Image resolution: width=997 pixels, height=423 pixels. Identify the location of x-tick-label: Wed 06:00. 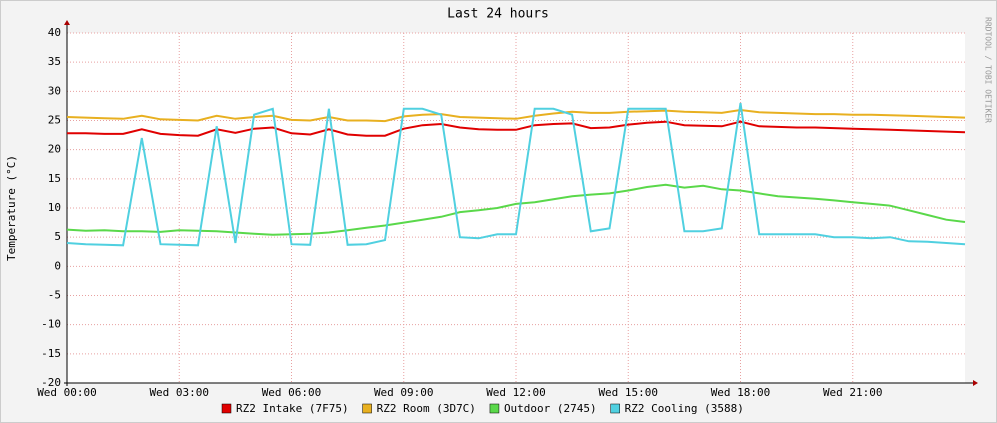
(292, 392).